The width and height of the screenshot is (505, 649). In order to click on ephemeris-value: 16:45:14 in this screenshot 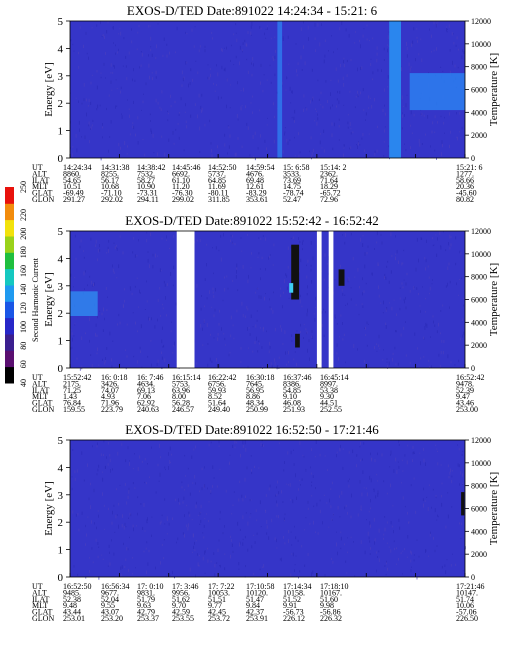, I will do `click(334, 377)`.